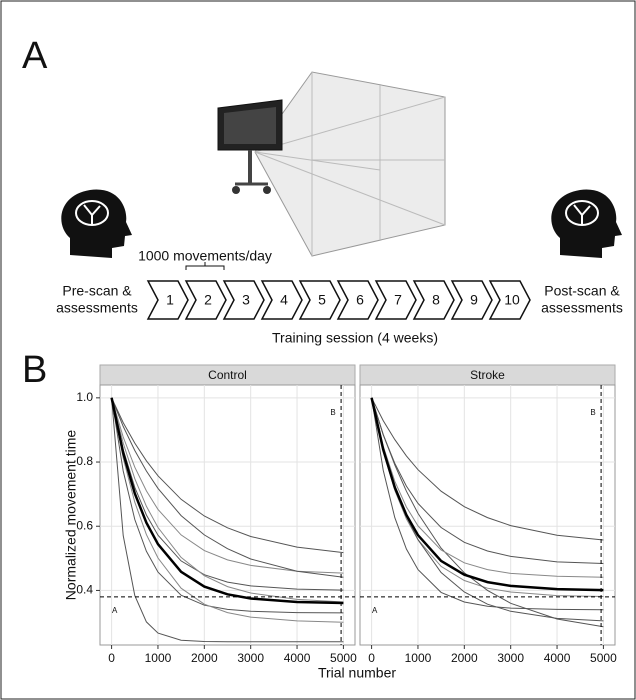 This screenshot has height=700, width=636. I want to click on step-number: 10, so click(512, 300).